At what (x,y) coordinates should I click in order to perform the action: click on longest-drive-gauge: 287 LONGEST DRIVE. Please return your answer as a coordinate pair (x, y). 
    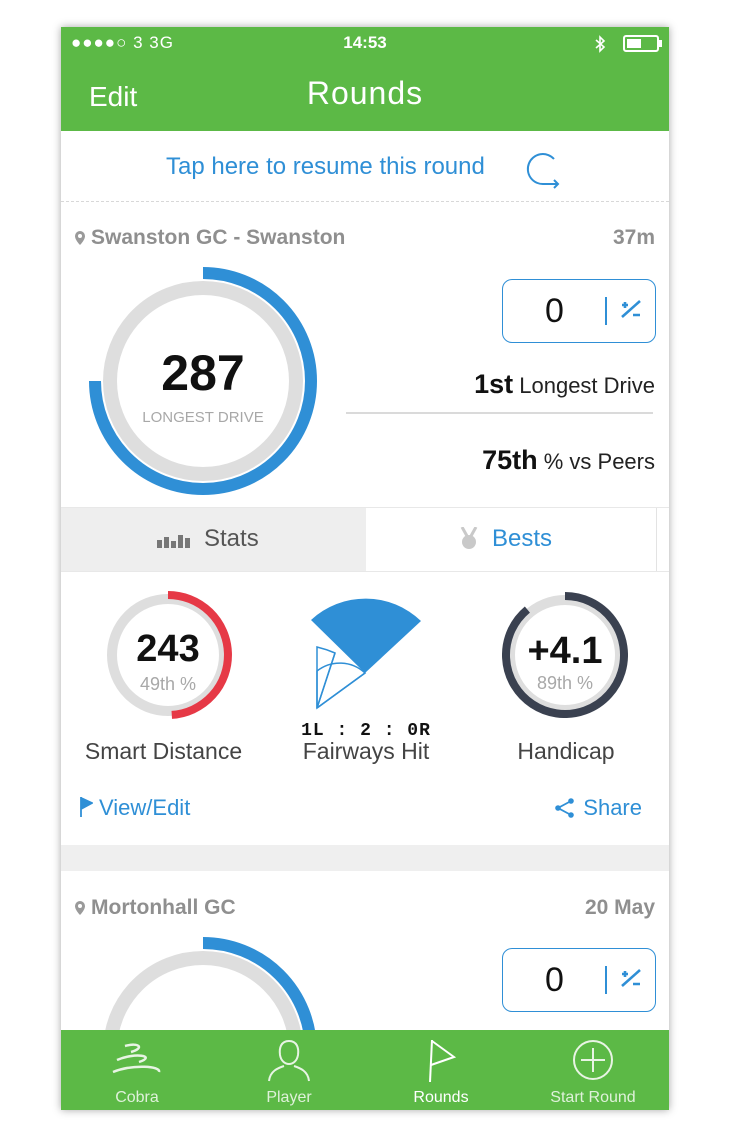
    Looking at the image, I should click on (203, 381).